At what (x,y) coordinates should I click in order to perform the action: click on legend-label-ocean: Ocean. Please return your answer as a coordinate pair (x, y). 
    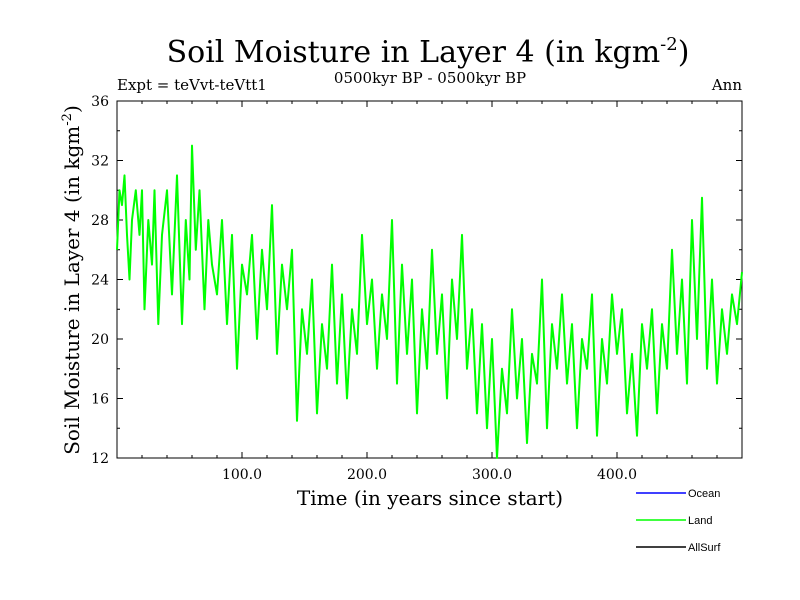
    Looking at the image, I should click on (704, 494).